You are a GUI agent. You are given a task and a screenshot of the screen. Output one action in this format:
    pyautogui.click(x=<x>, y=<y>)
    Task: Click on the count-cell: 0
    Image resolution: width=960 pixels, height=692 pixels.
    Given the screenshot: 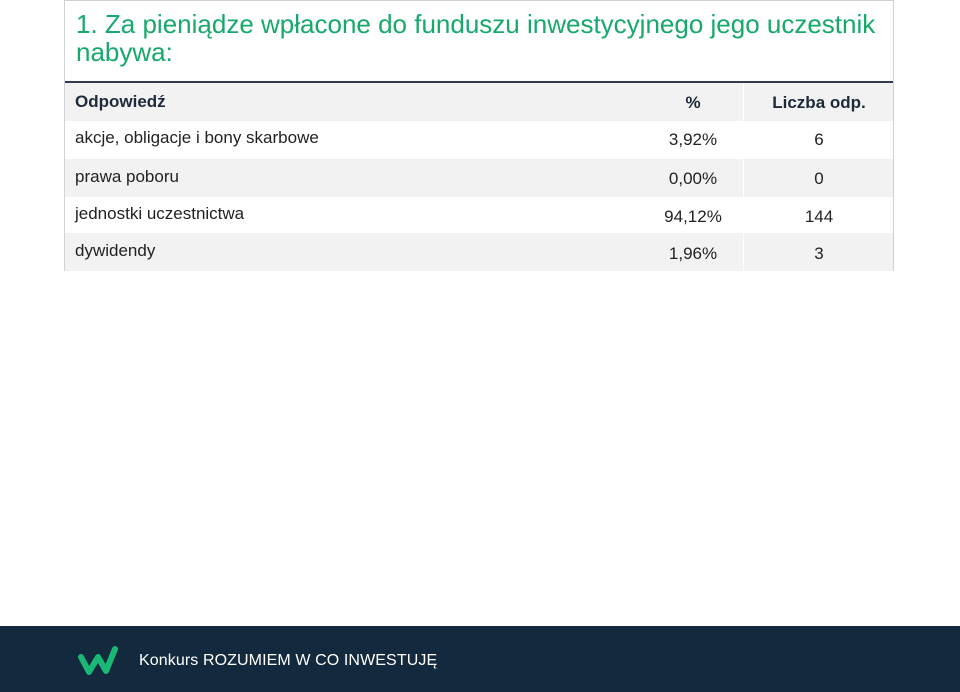 What is the action you would take?
    pyautogui.click(x=819, y=178)
    